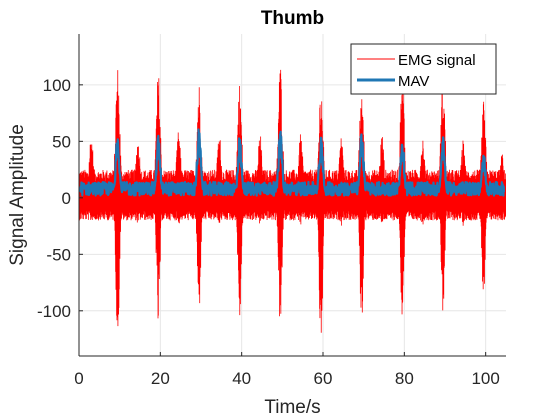 This screenshot has height=420, width=560. I want to click on x-tick-label: 0, so click(78, 378).